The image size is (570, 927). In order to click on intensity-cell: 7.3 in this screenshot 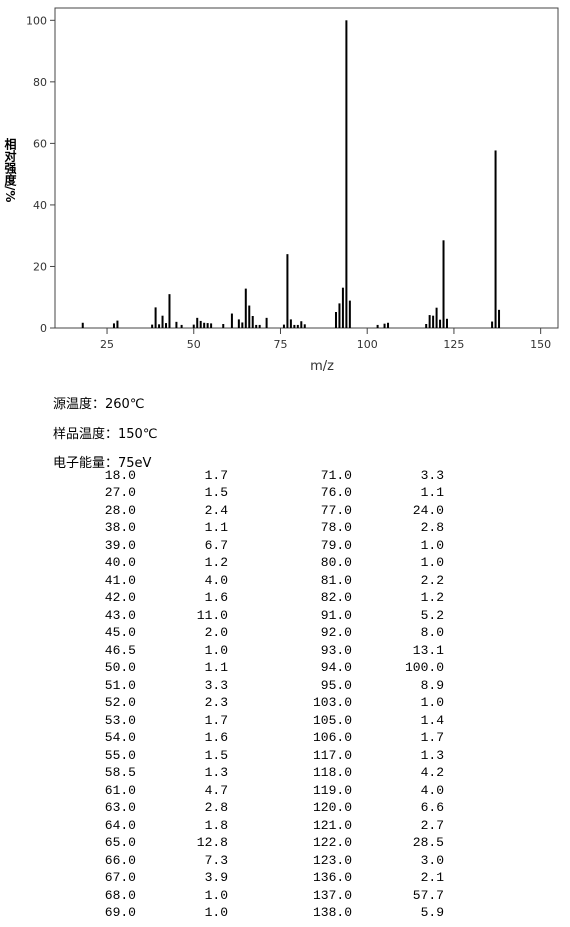, I will do `click(216, 860)`.